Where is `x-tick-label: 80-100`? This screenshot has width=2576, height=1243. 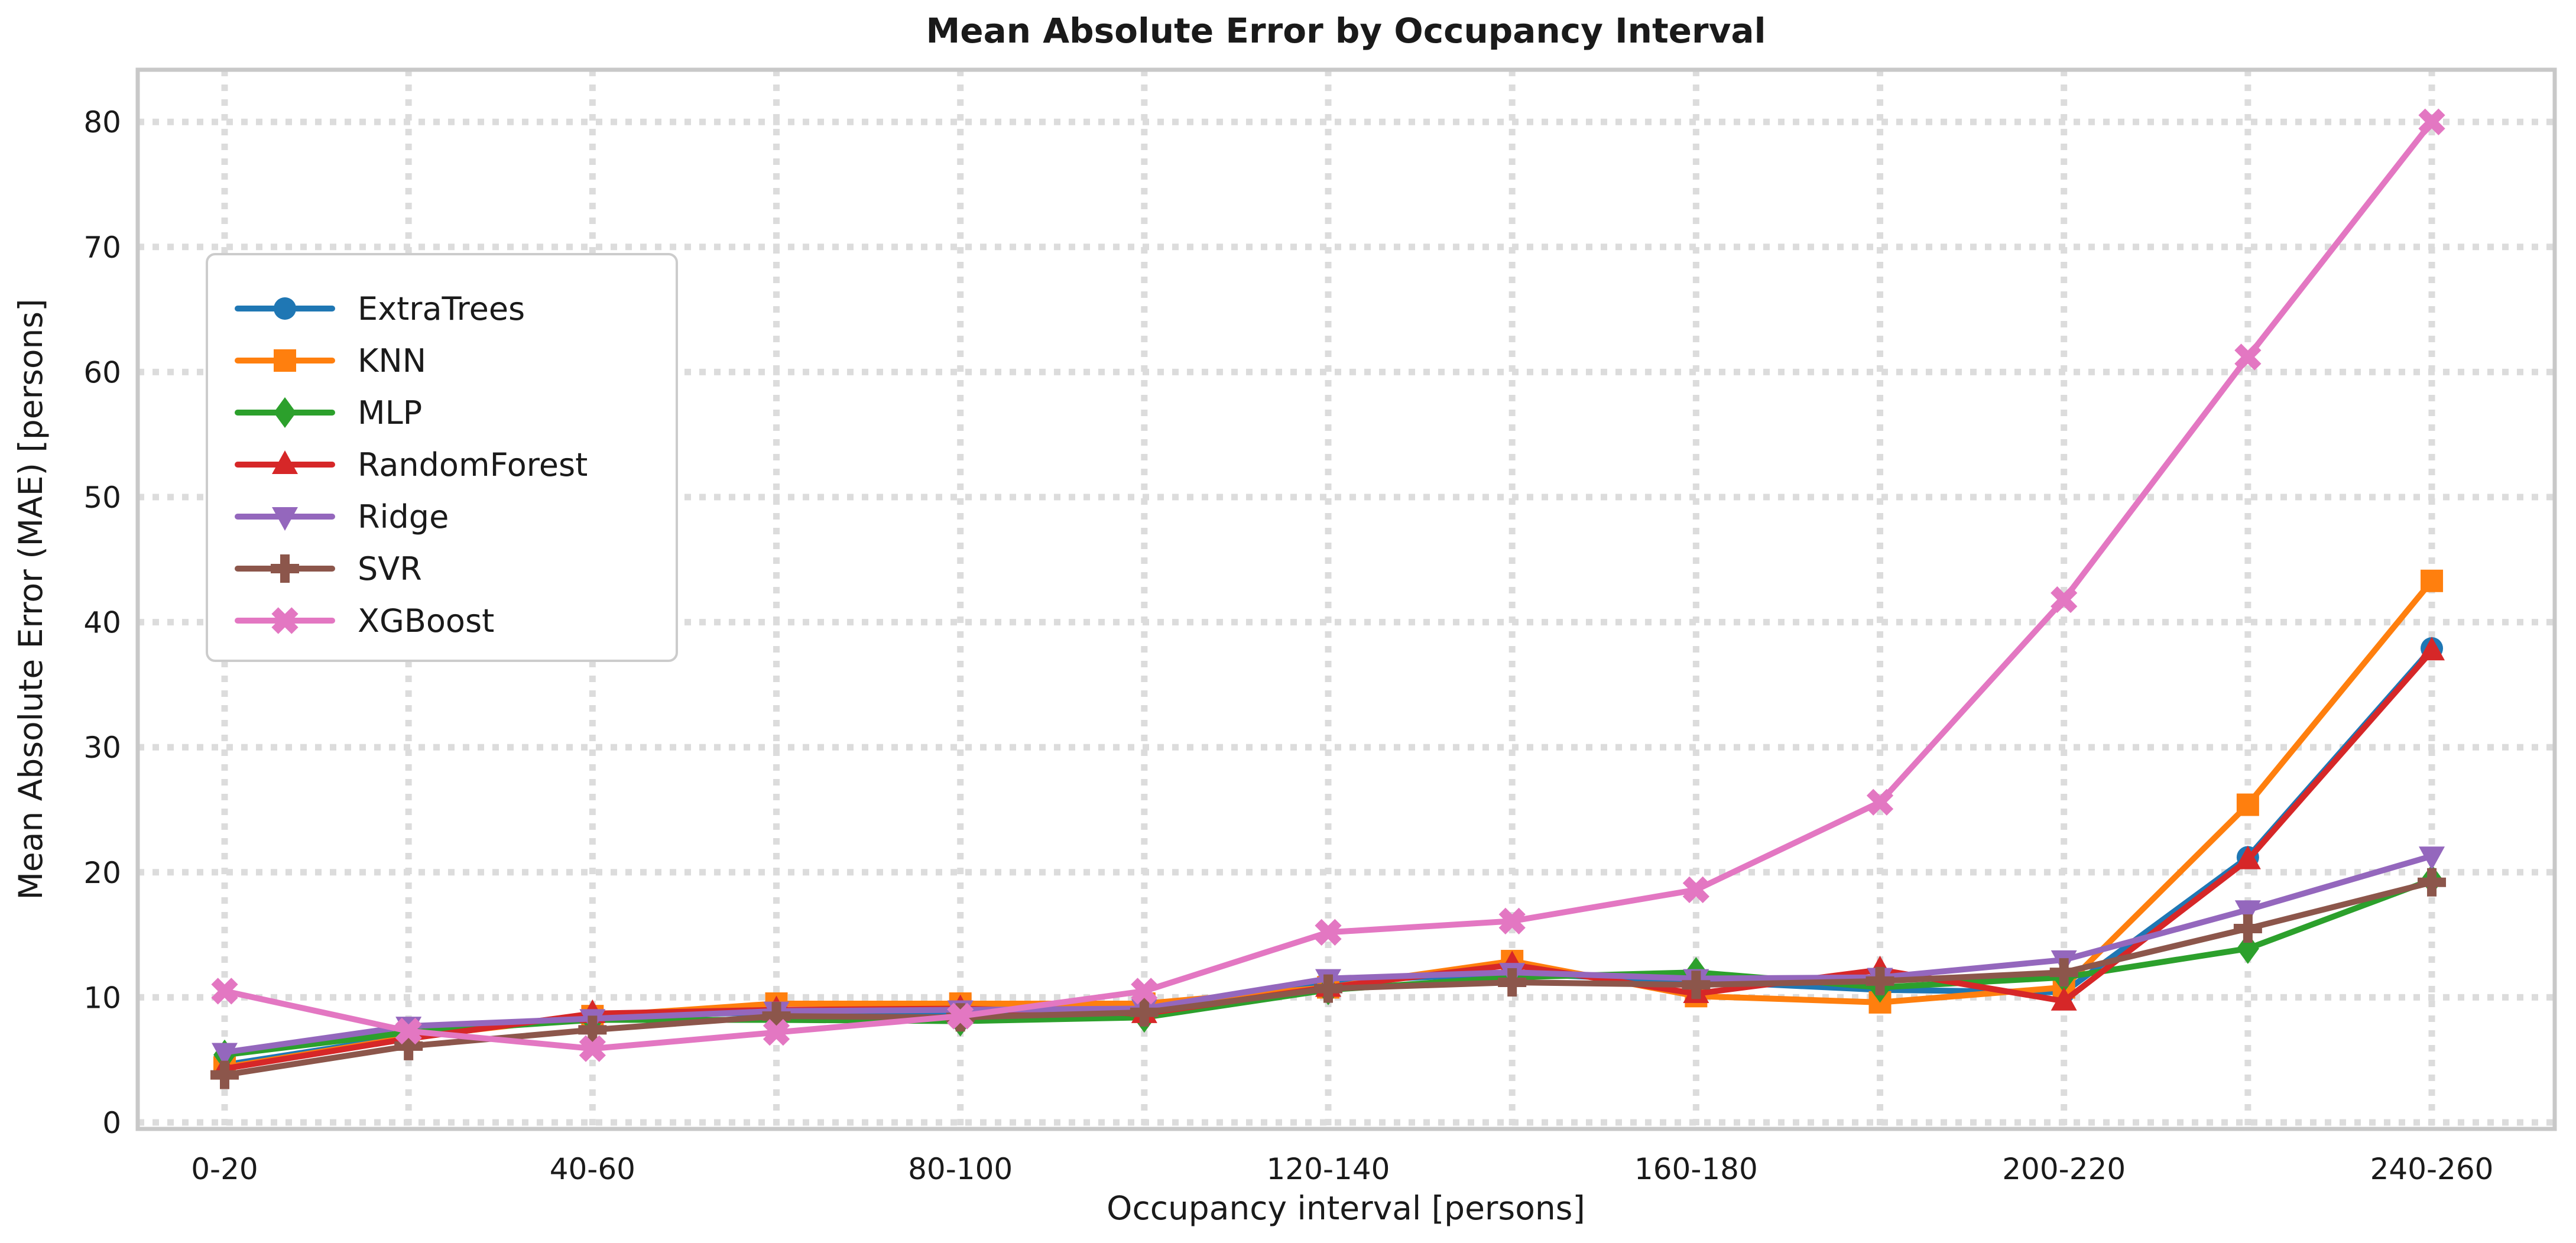
x-tick-label: 80-100 is located at coordinates (960, 1169).